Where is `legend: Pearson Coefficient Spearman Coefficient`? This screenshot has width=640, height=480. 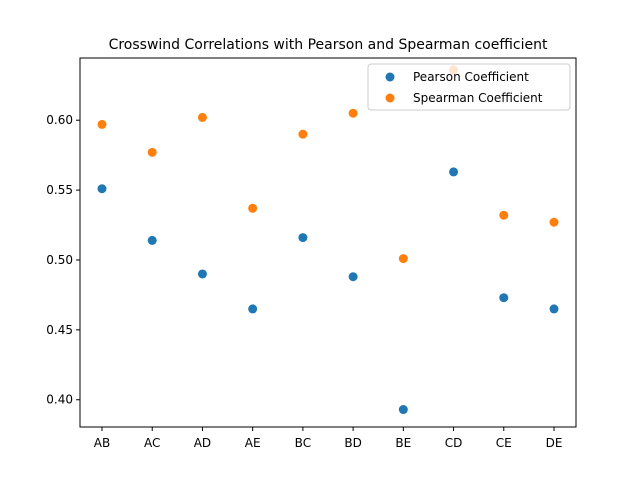
legend: Pearson Coefficient Spearman Coefficient is located at coordinates (469, 87).